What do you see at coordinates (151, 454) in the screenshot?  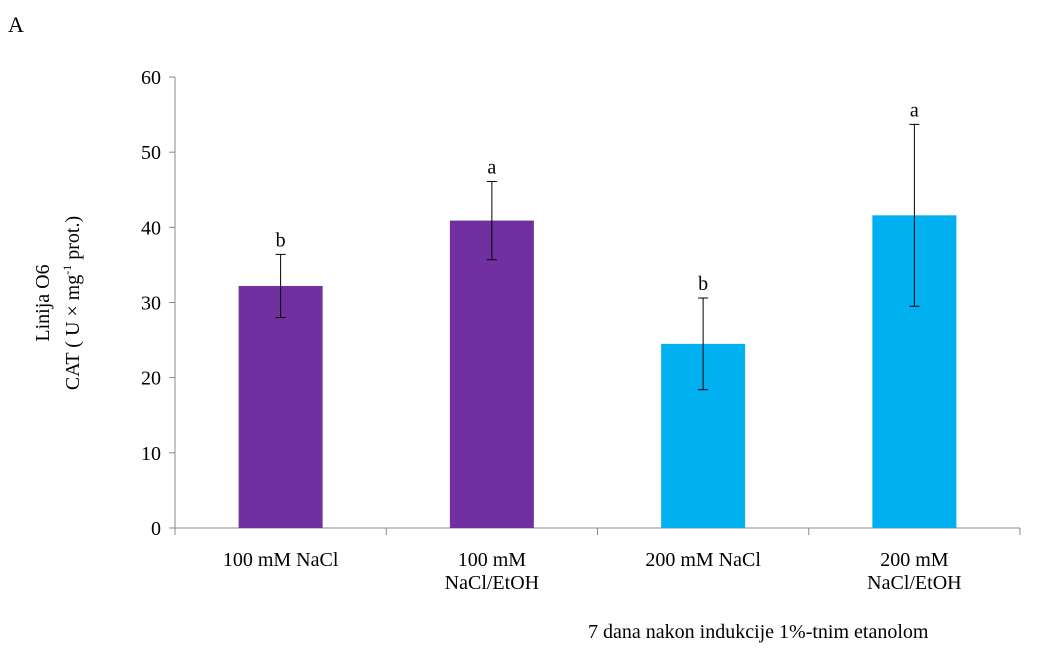 I see `y-tick-label: 10` at bounding box center [151, 454].